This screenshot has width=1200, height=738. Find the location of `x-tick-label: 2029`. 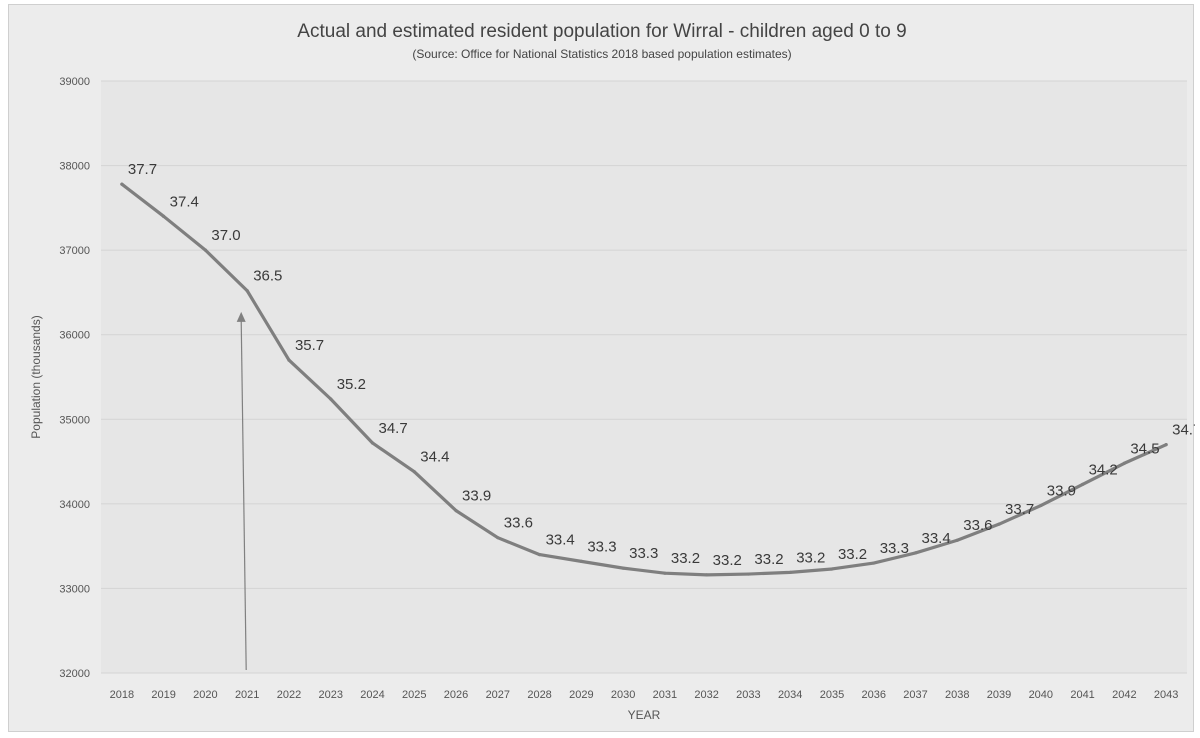

x-tick-label: 2029 is located at coordinates (581, 695).